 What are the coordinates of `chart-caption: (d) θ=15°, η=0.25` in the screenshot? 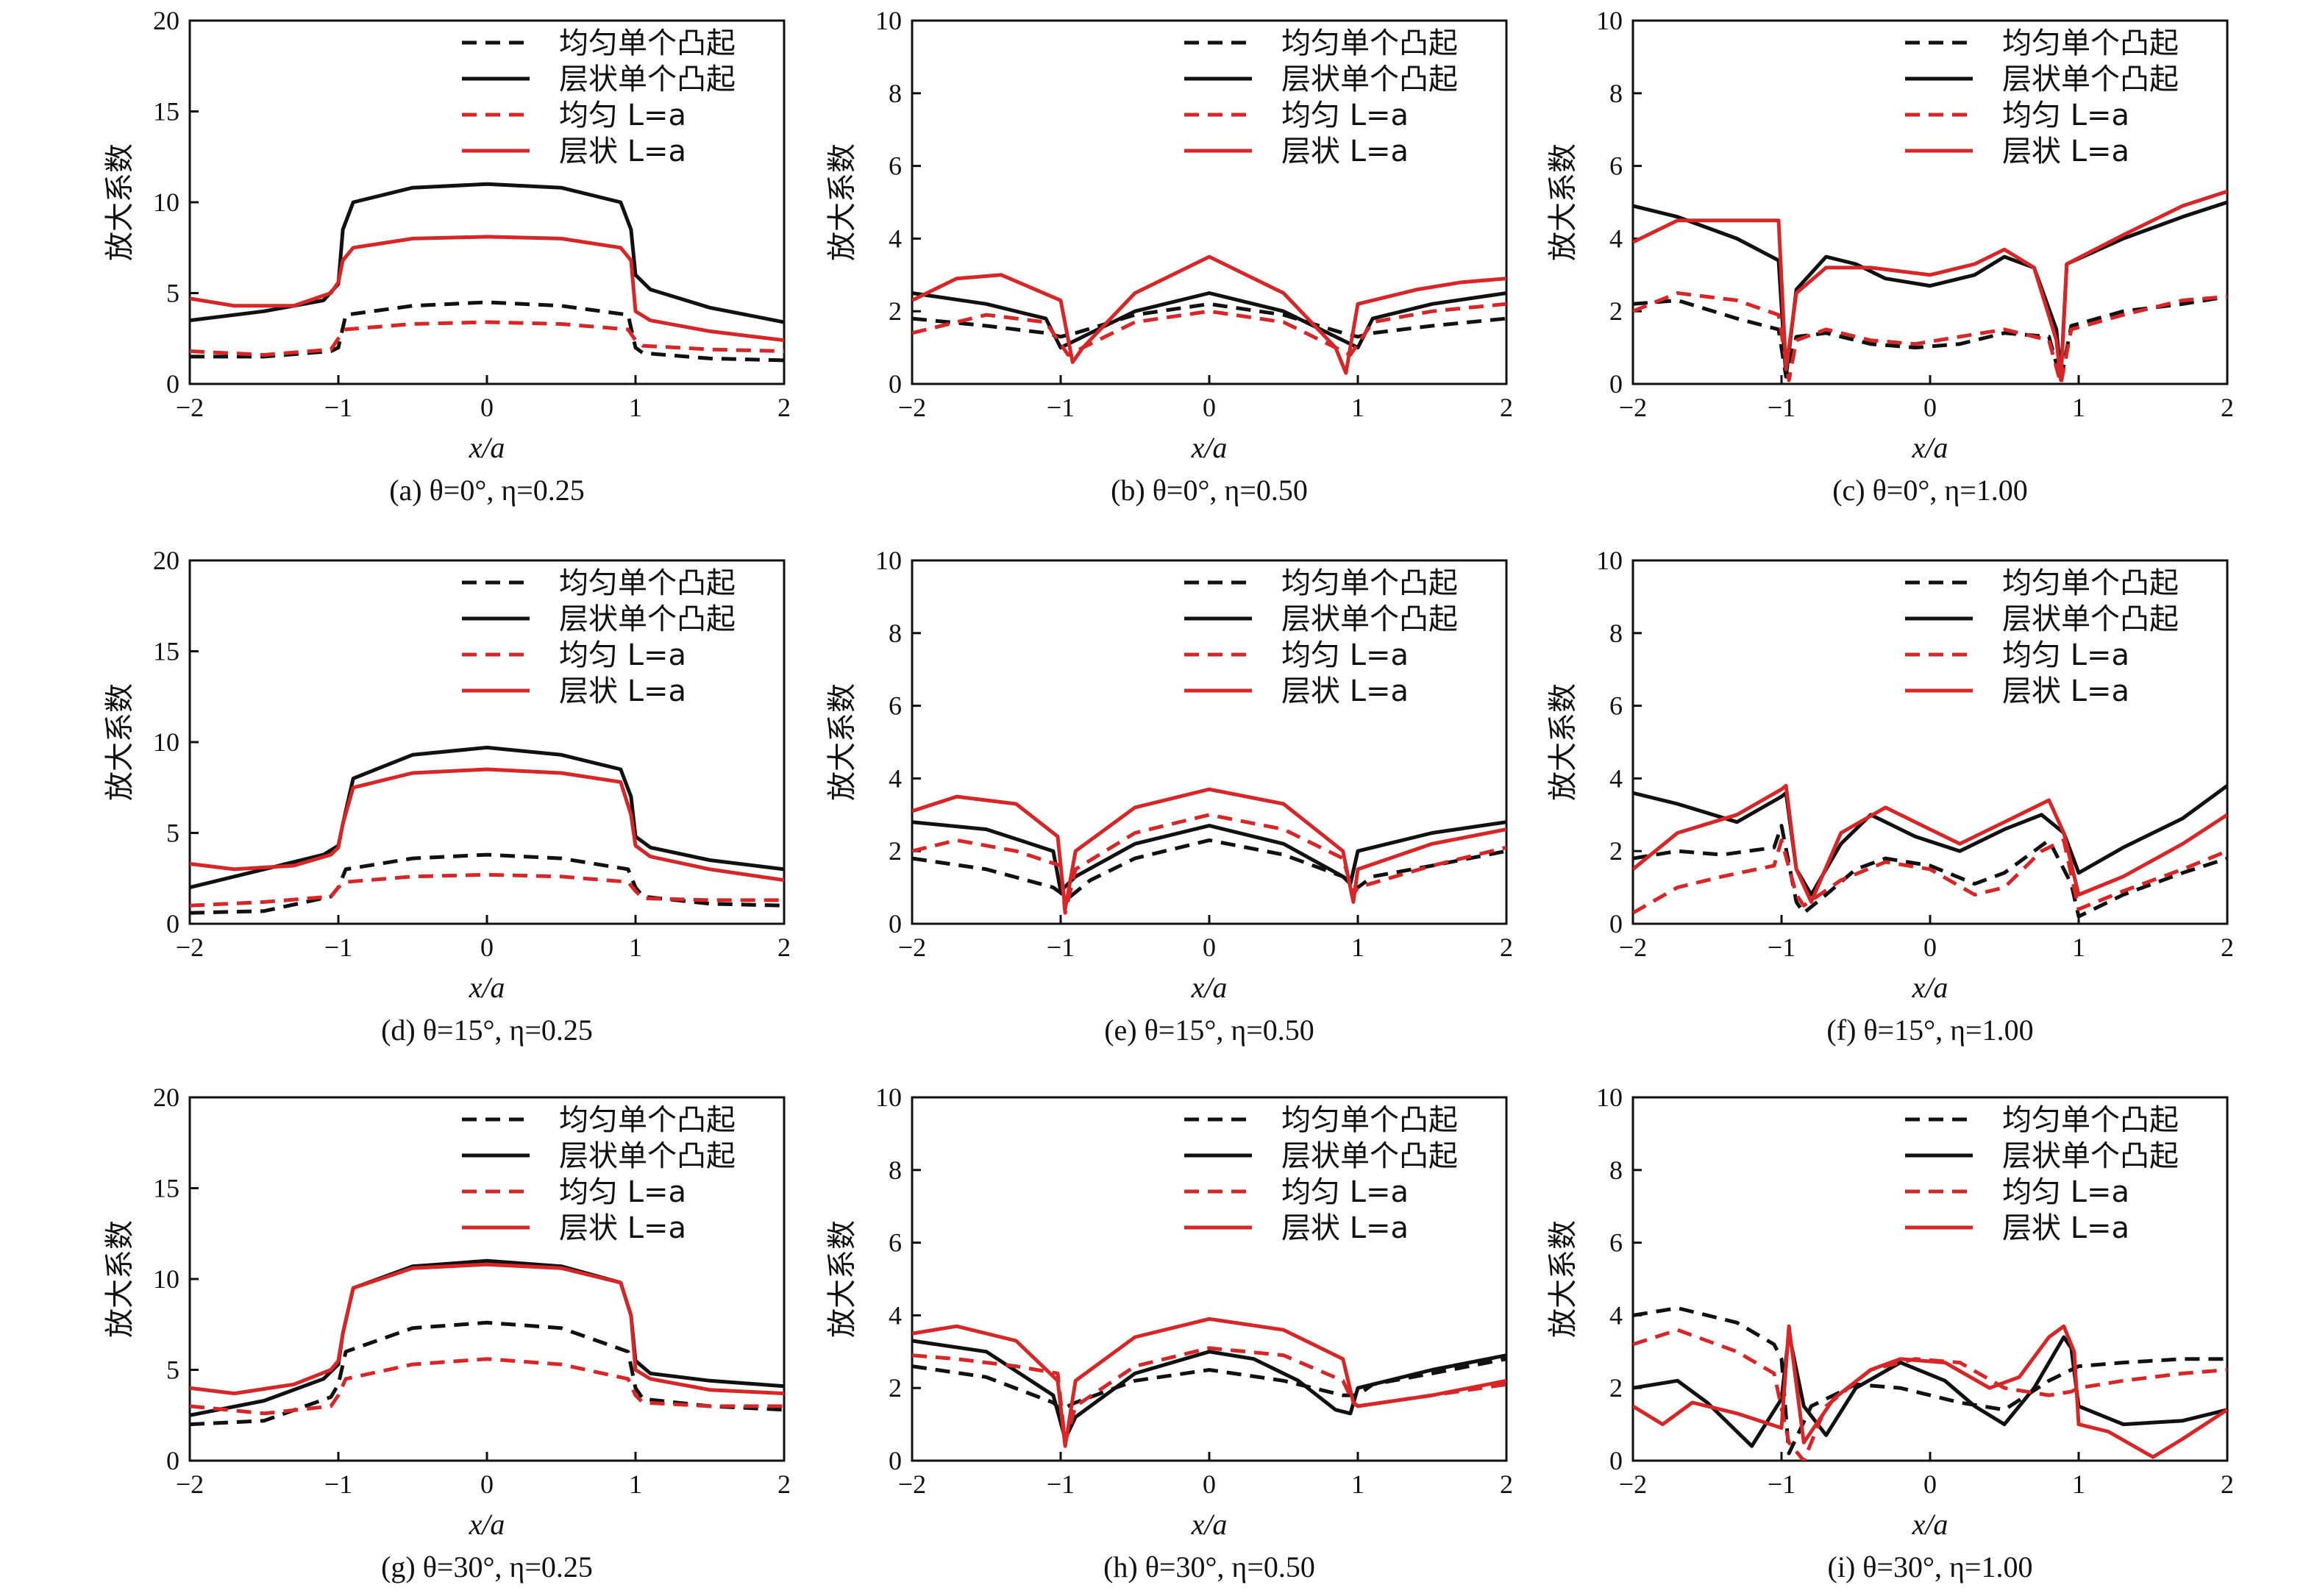 It's located at (487, 1030).